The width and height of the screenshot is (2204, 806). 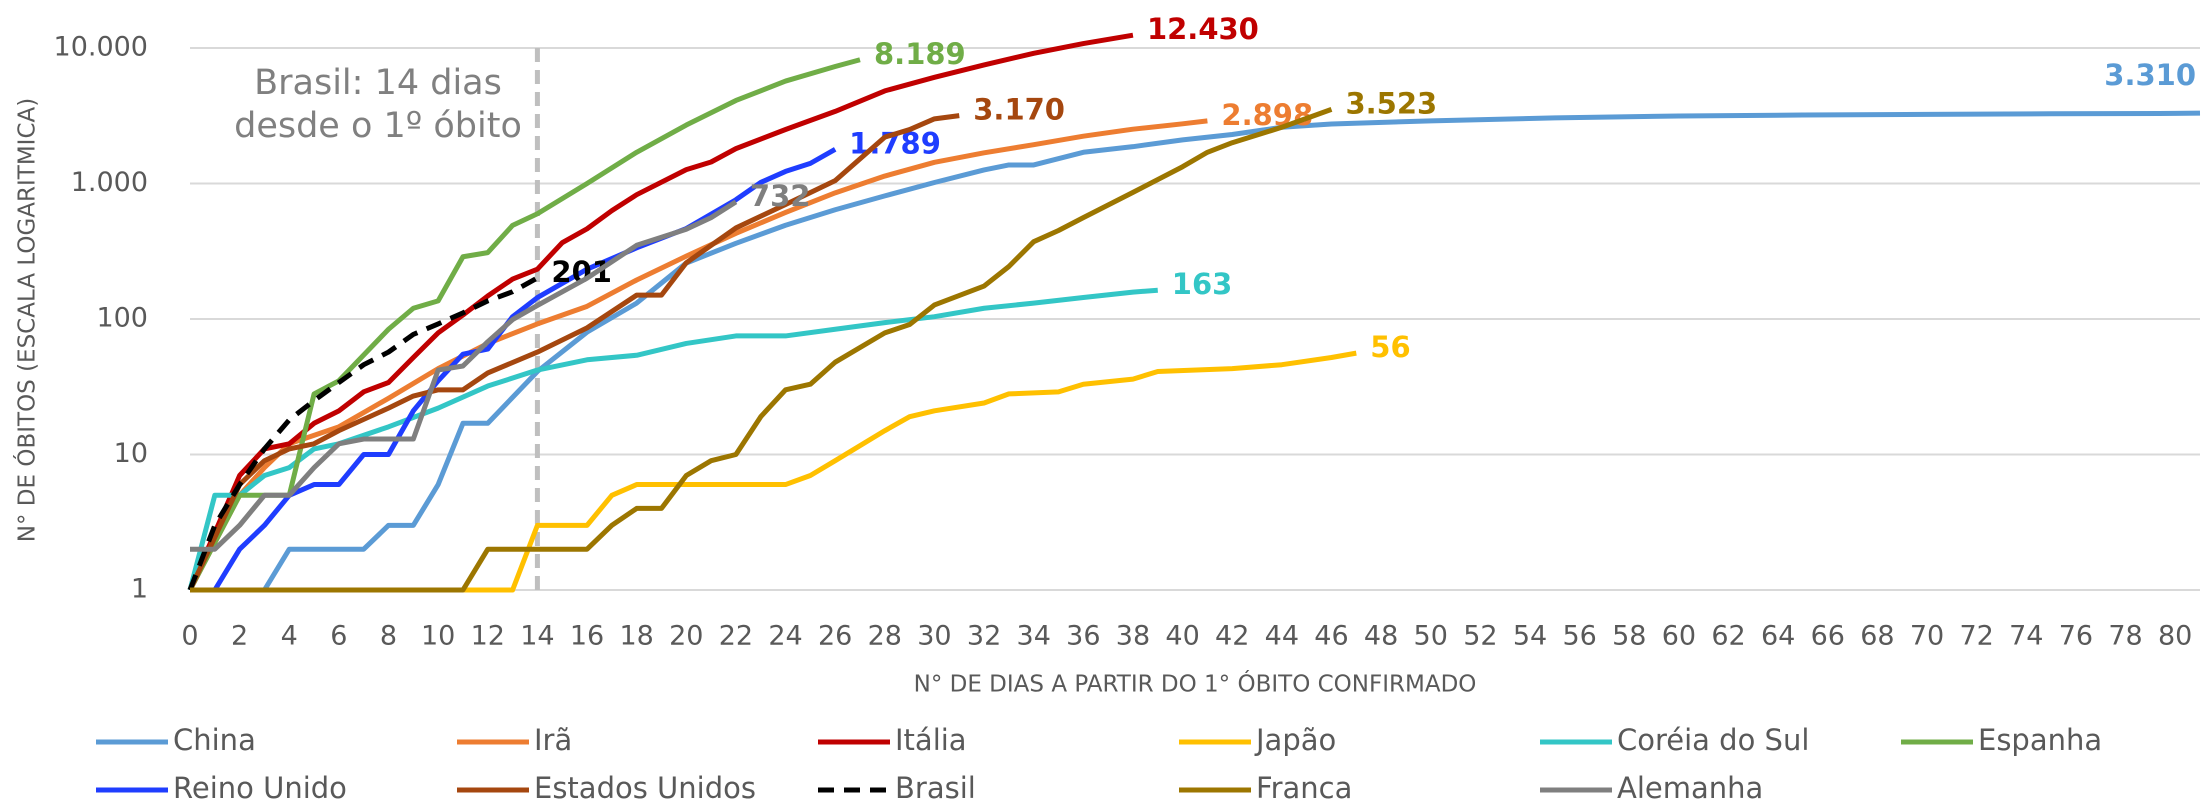 What do you see at coordinates (1530, 636) in the screenshot?
I see `x-tick-label: 54` at bounding box center [1530, 636].